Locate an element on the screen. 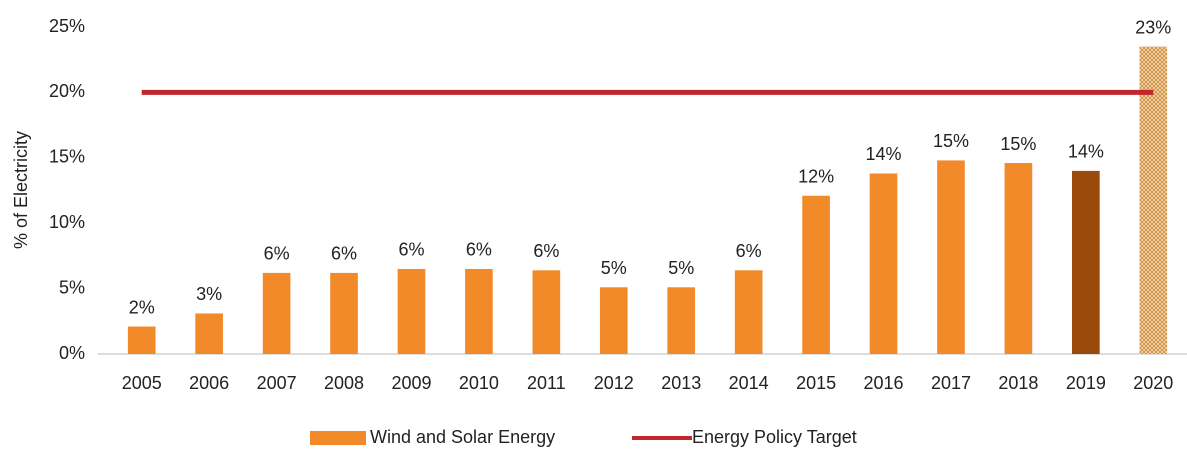  legend-label: Energy Policy Target is located at coordinates (774, 437).